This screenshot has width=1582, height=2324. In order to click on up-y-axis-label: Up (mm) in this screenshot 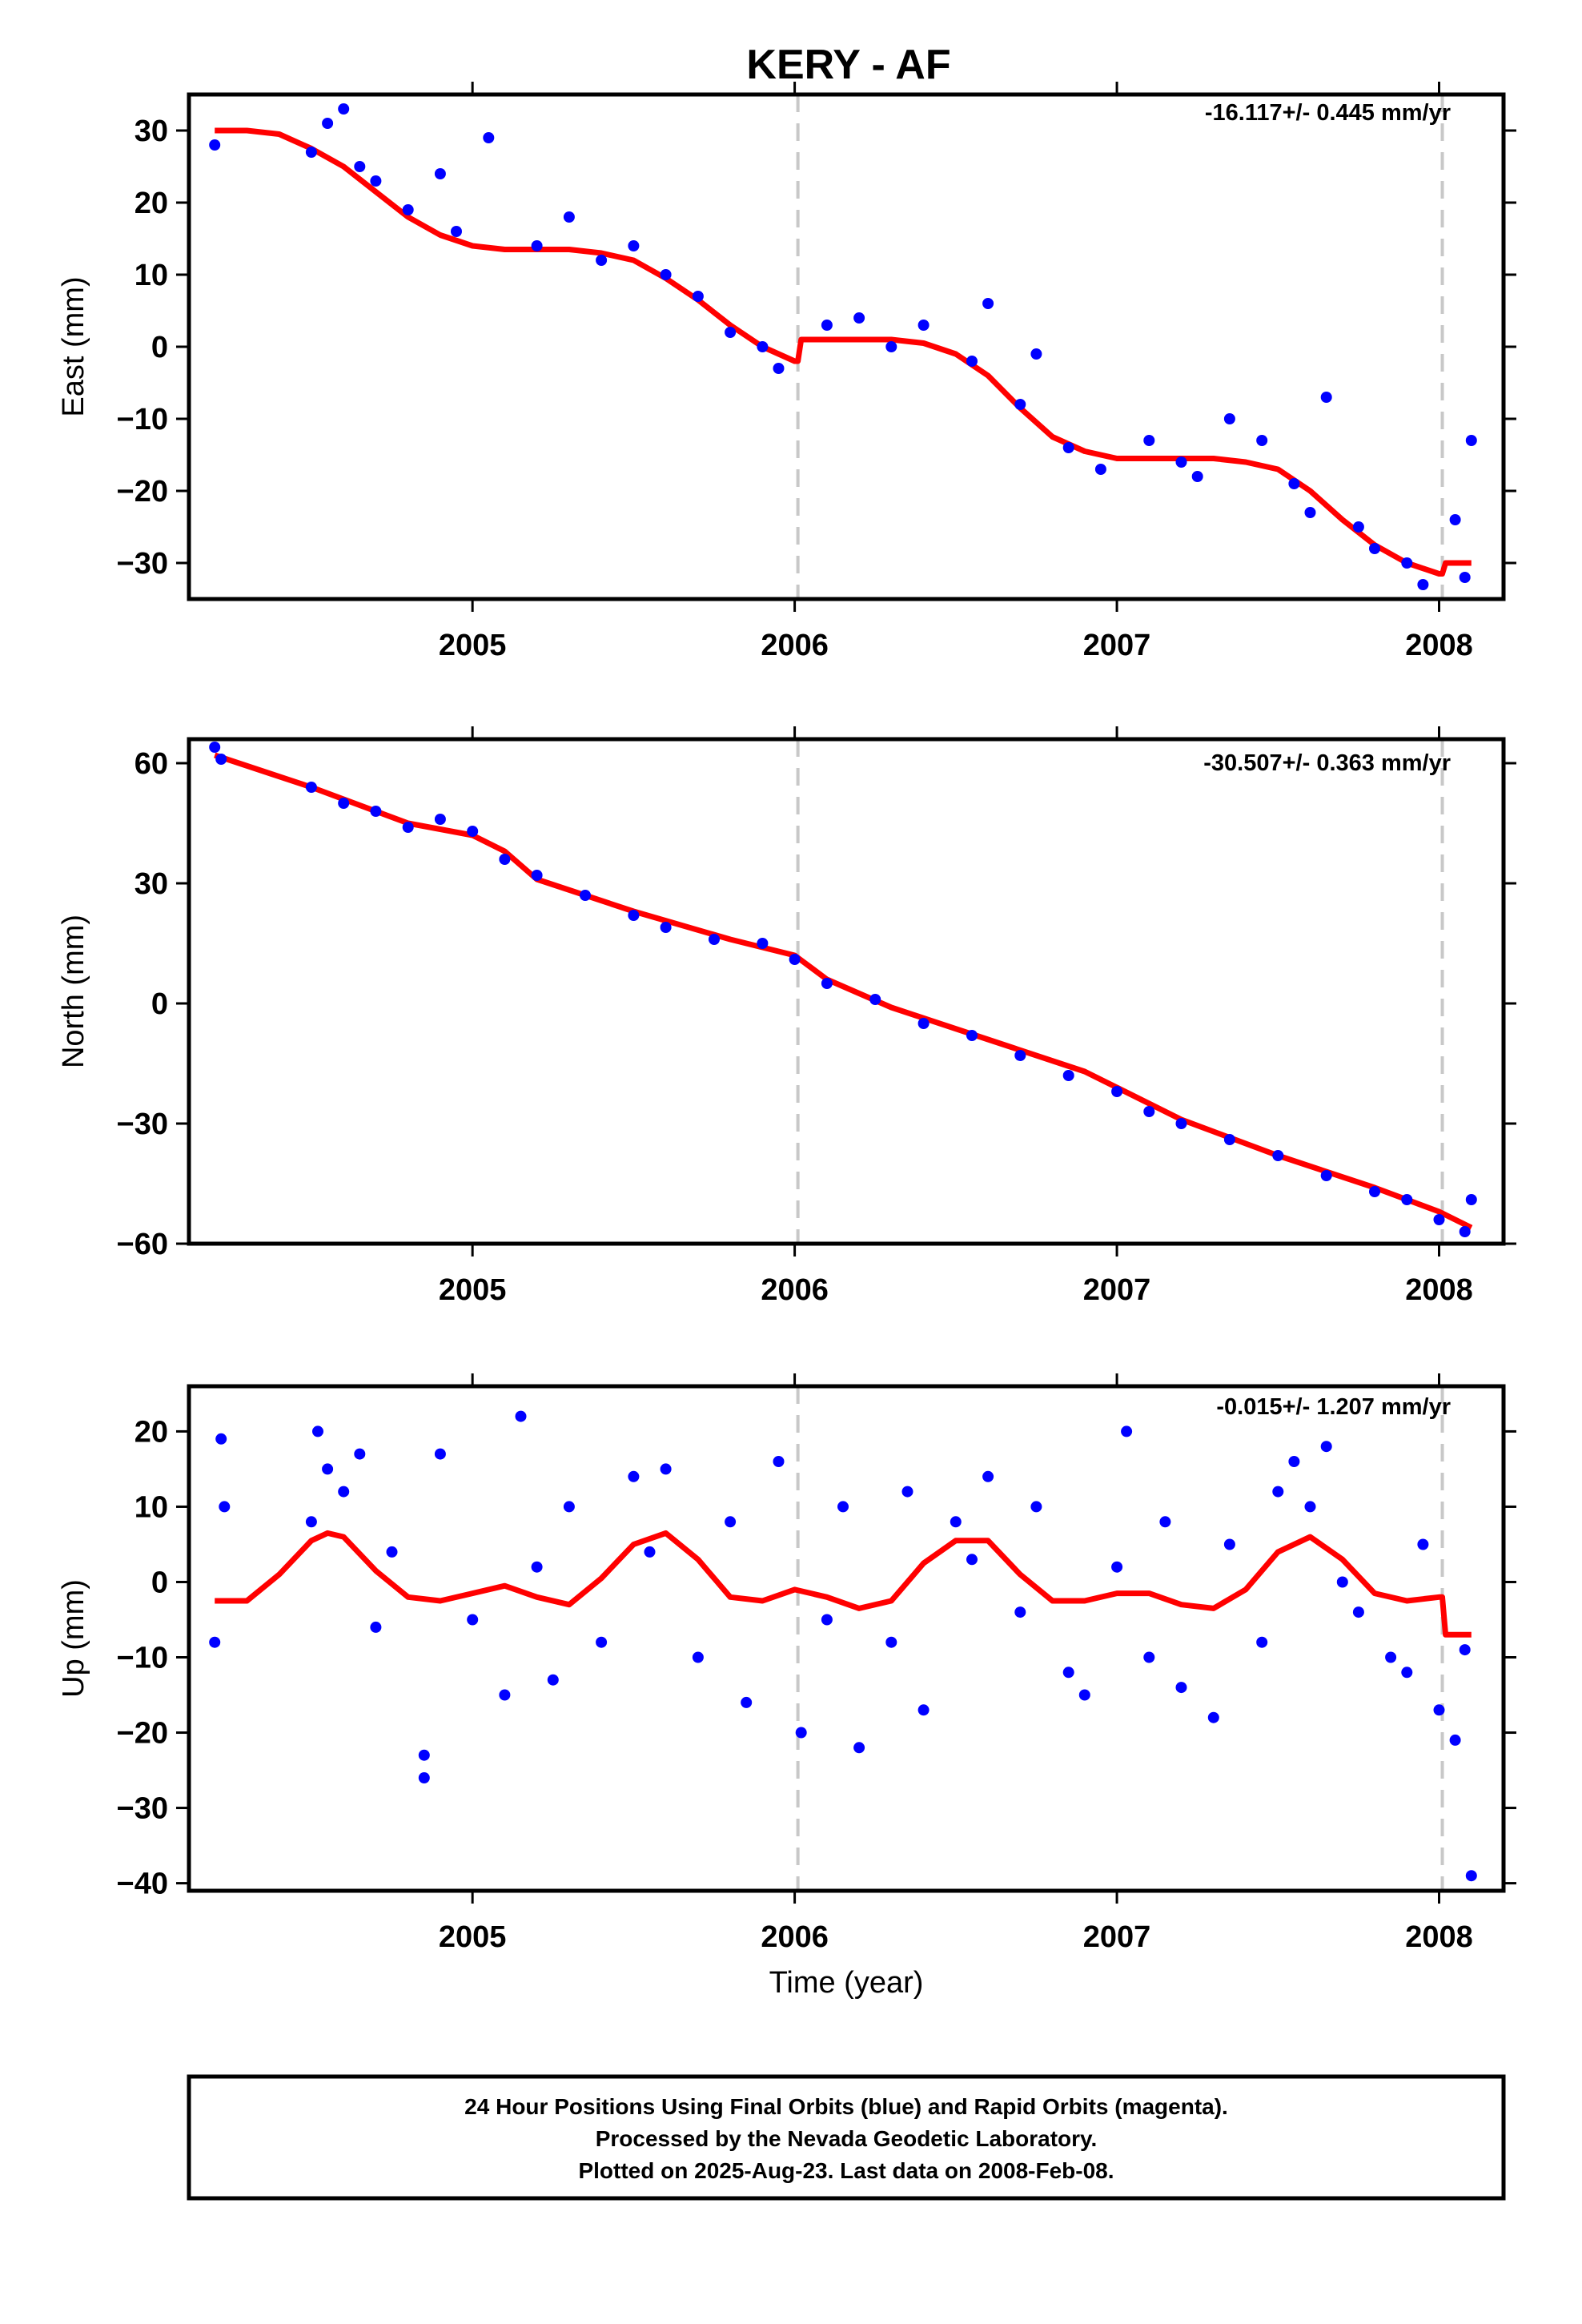, I will do `click(74, 1638)`.